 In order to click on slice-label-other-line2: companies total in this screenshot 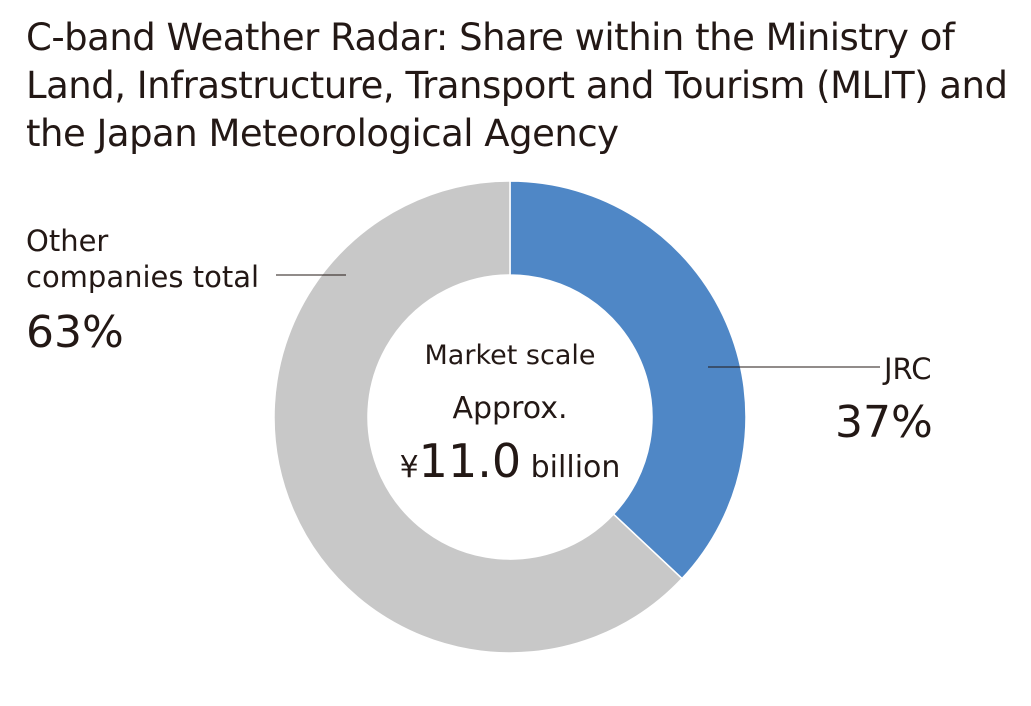, I will do `click(143, 277)`.